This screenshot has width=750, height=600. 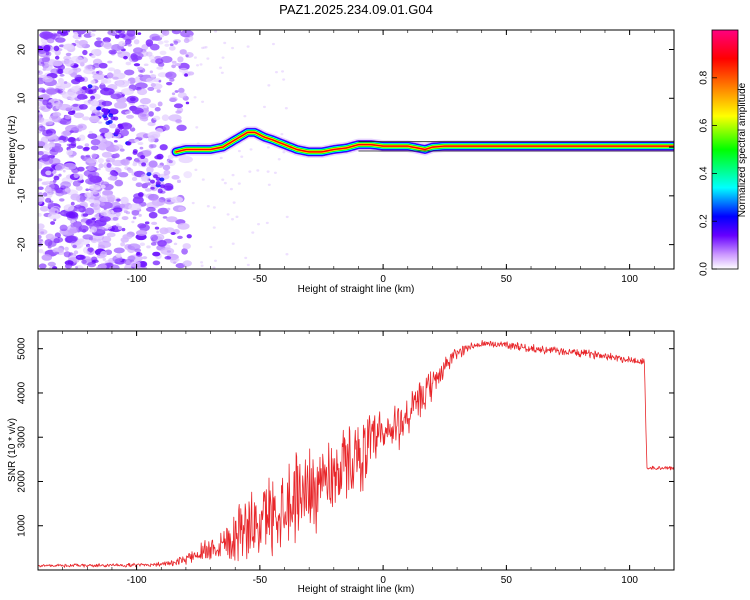 I want to click on spectrogram-ridge, so click(x=422, y=142).